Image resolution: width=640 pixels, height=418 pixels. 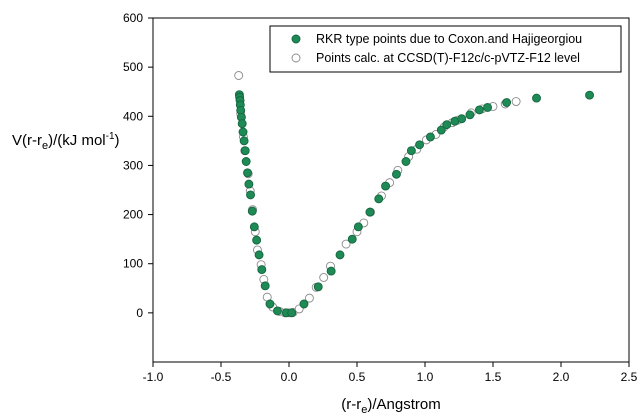 What do you see at coordinates (110, 136) in the screenshot?
I see `y-axis-title-sup: -1` at bounding box center [110, 136].